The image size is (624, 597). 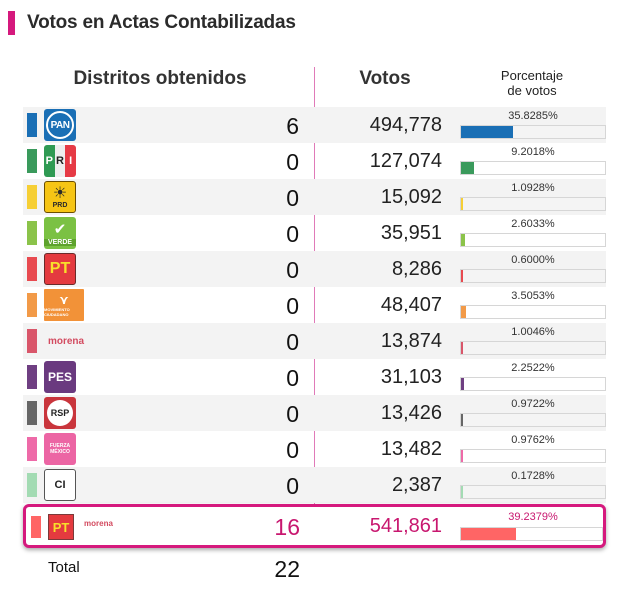 I want to click on pes-logo-text: PES, so click(x=59, y=377).